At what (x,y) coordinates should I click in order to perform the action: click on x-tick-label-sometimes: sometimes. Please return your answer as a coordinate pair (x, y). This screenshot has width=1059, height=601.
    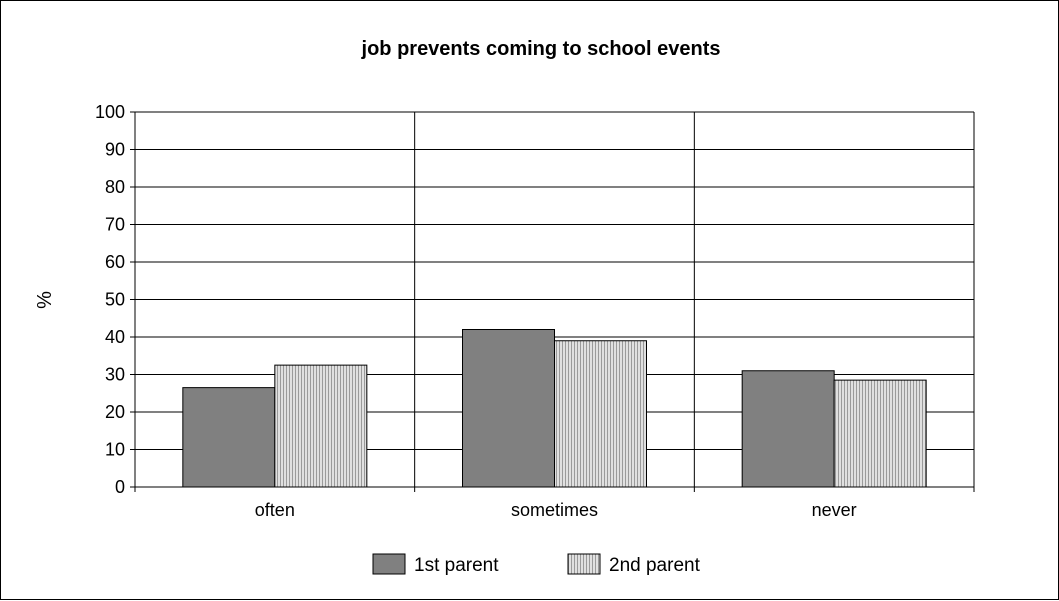
    Looking at the image, I should click on (554, 510).